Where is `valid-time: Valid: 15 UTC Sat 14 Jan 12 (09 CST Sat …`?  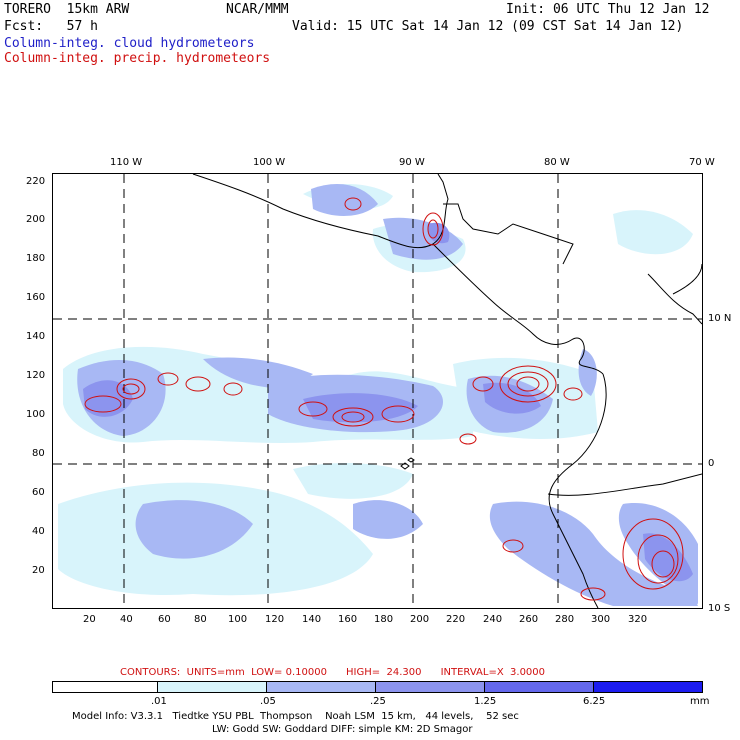
valid-time: Valid: 15 UTC Sat 14 Jan 12 (09 CST Sat … is located at coordinates (488, 26).